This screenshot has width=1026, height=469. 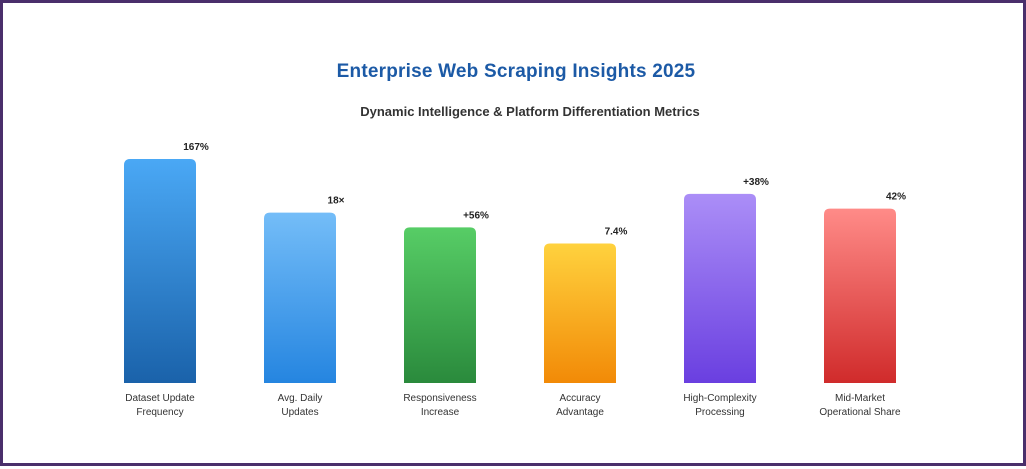 What do you see at coordinates (756, 182) in the screenshot?
I see `value-label-4: +38%` at bounding box center [756, 182].